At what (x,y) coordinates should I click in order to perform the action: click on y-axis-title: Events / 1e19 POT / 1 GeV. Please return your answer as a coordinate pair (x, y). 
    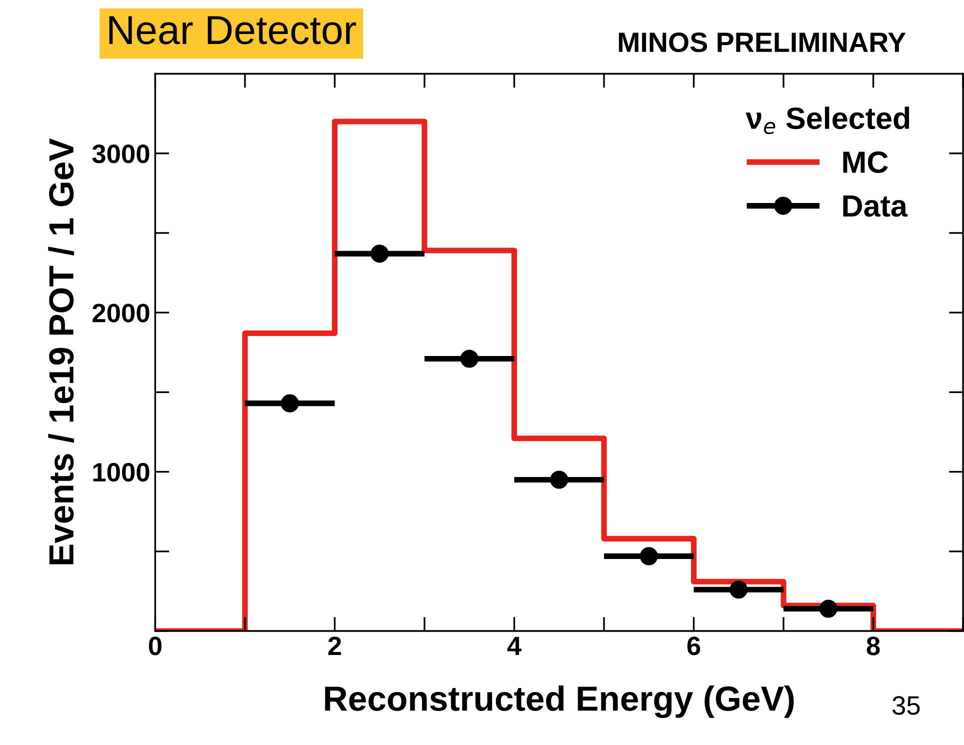
    Looking at the image, I should click on (61, 351).